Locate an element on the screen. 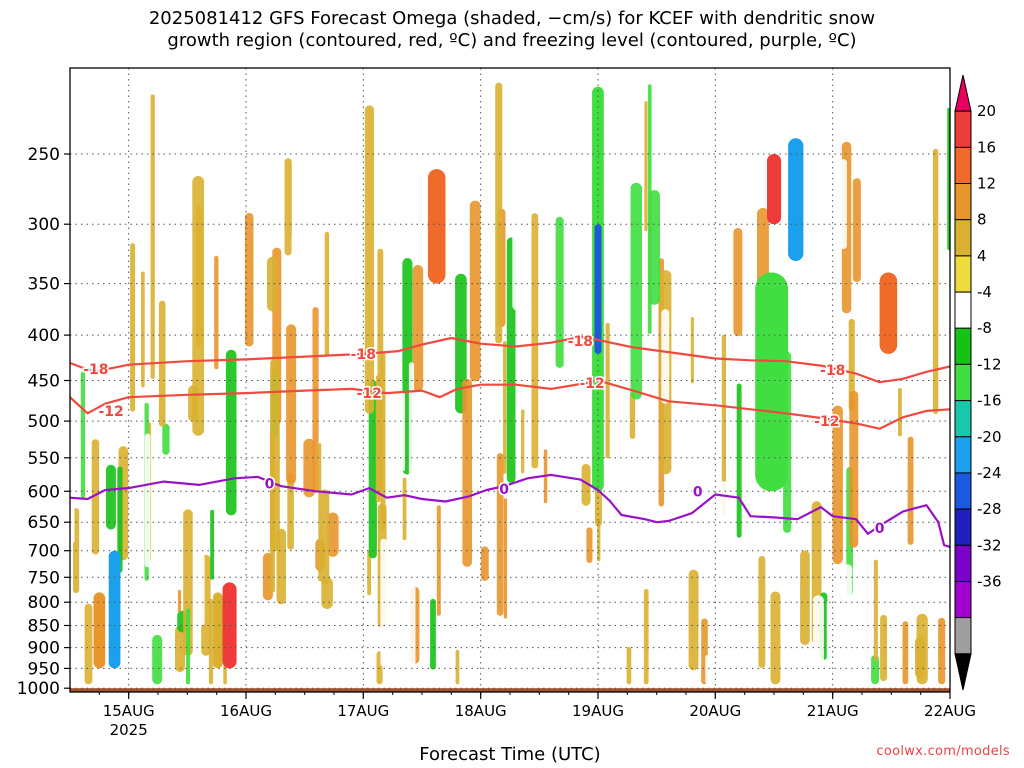 This screenshot has width=1024, height=768. colorbar-label: -24 is located at coordinates (989, 473).